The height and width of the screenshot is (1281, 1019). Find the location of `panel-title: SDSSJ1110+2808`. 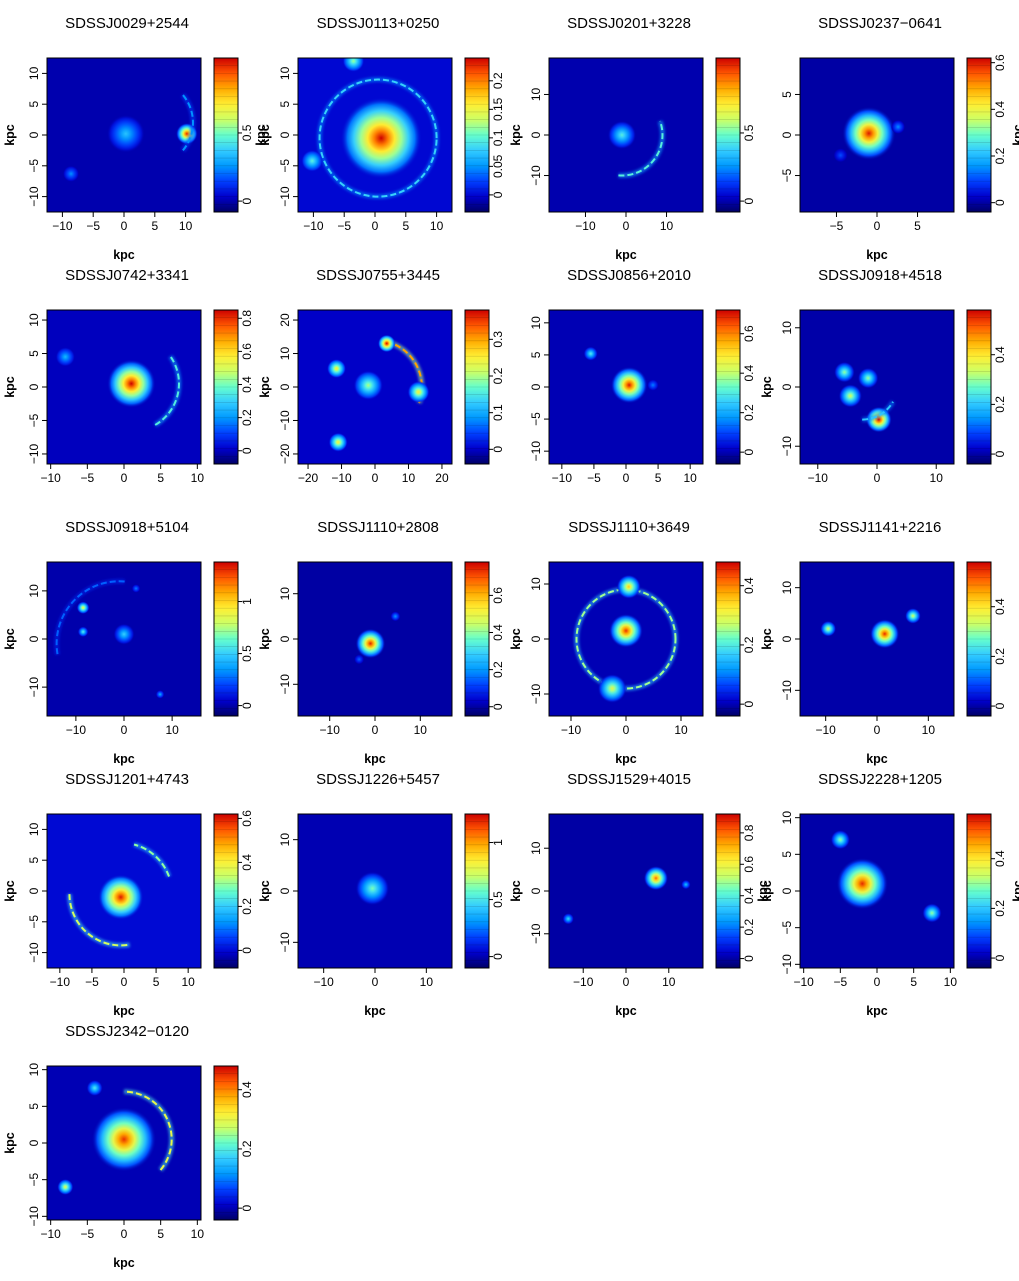

panel-title: SDSSJ1110+2808 is located at coordinates (378, 527).